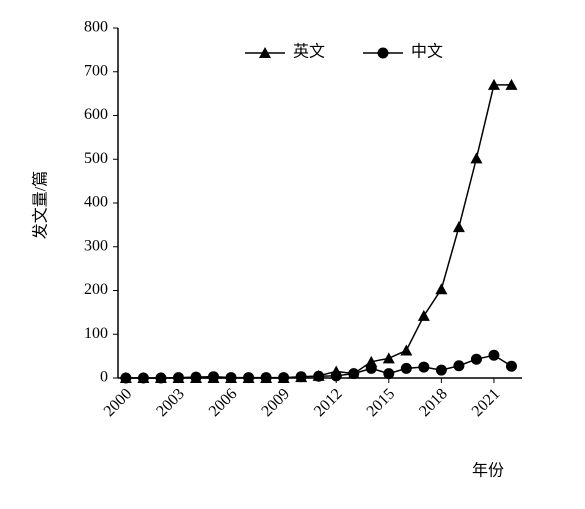 The image size is (585, 509). I want to click on y-tick-label: 0, so click(104, 377).